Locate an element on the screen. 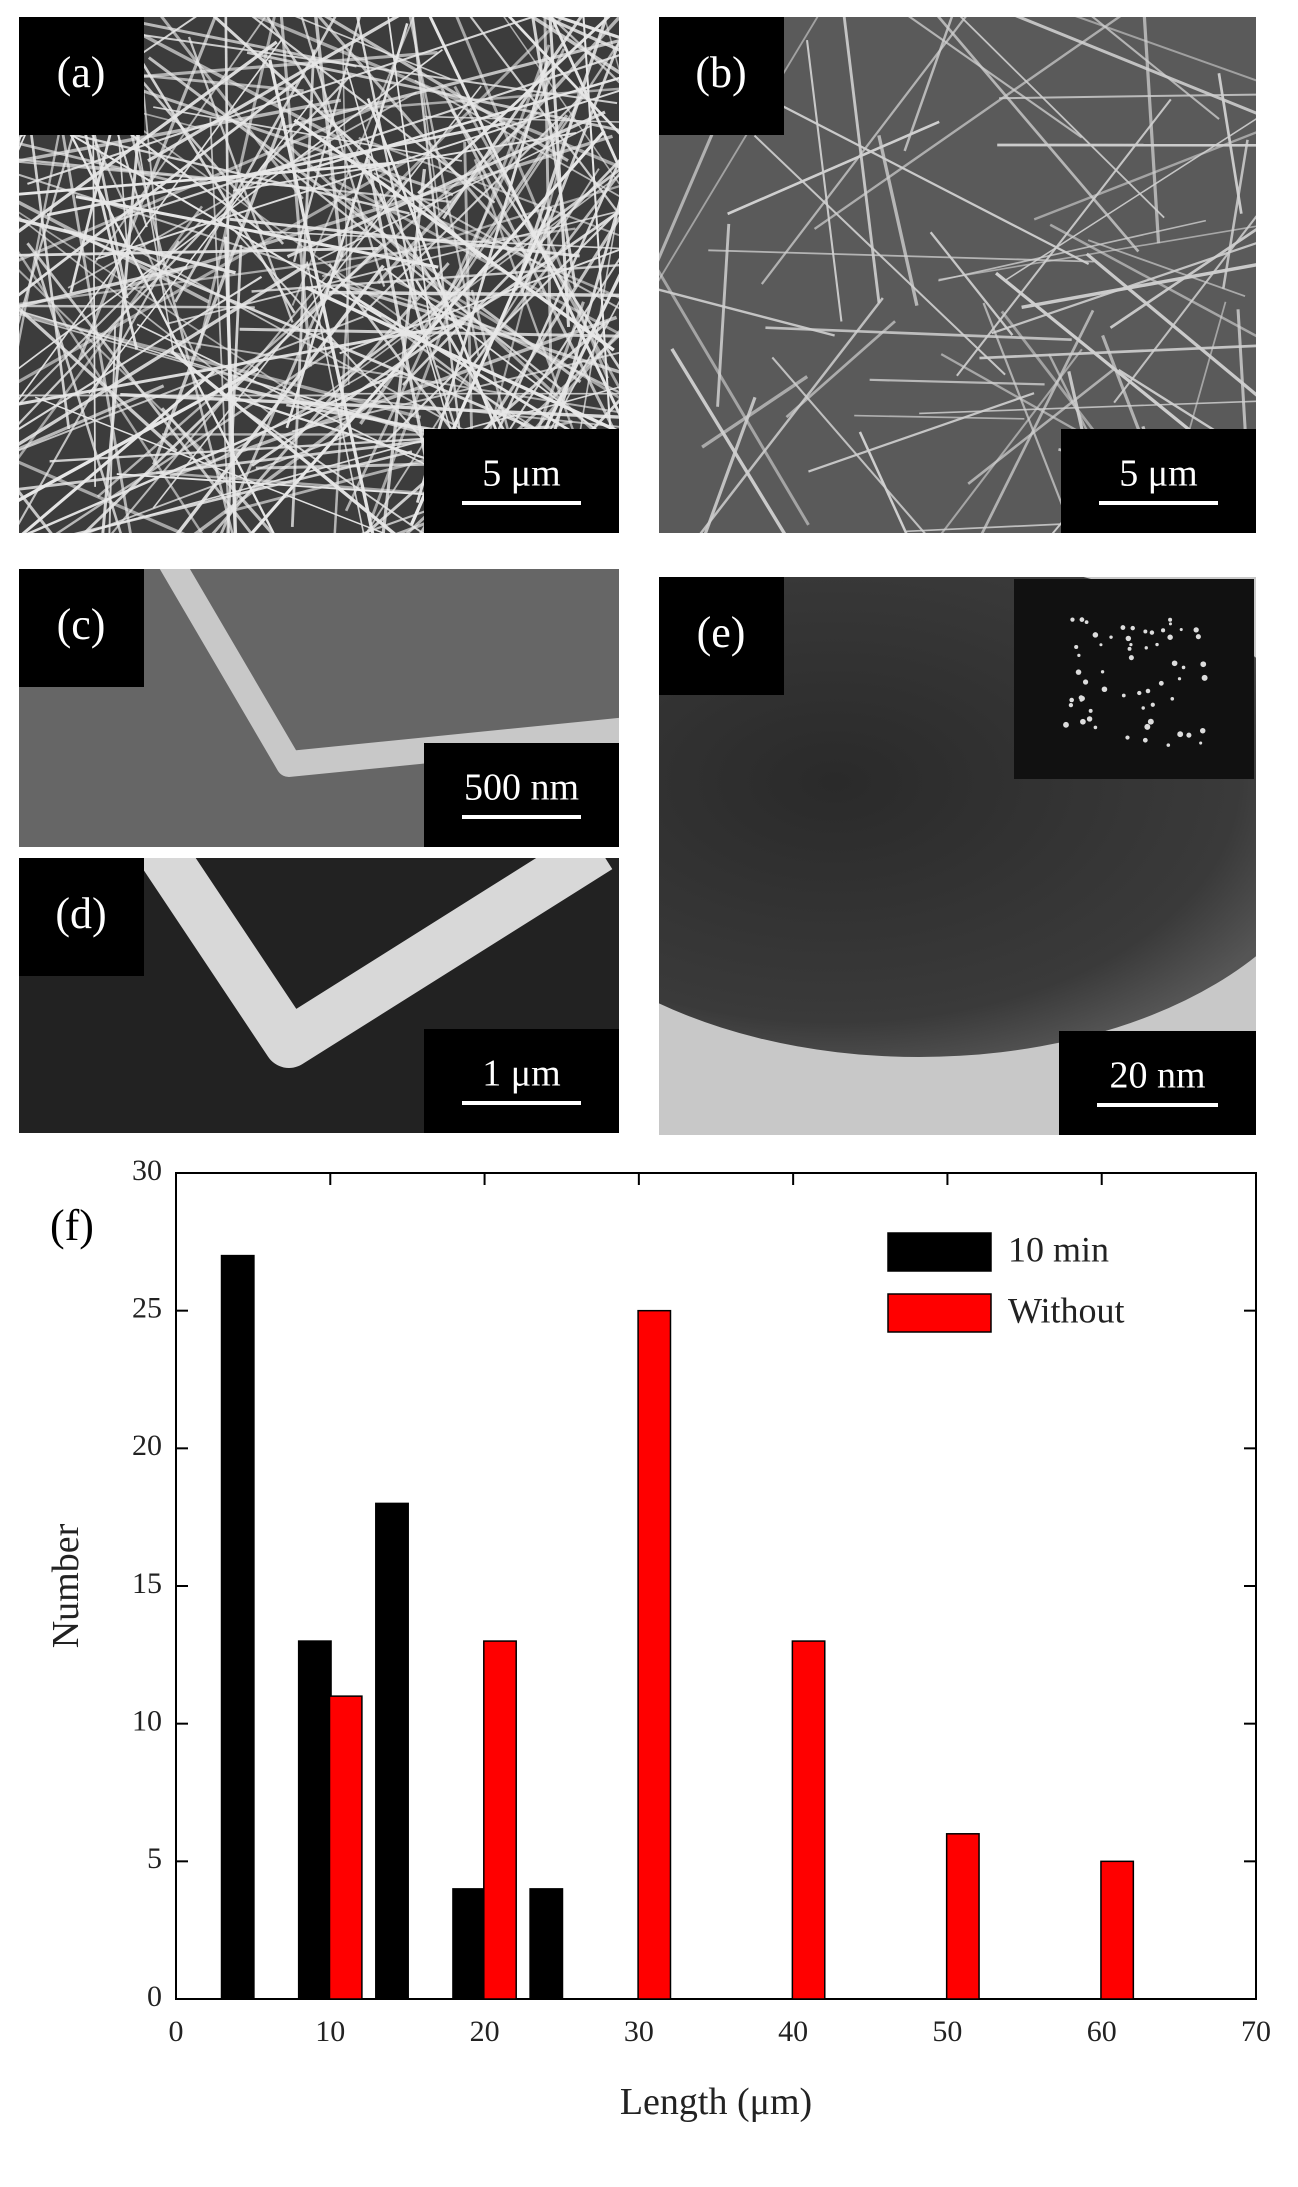 The width and height of the screenshot is (1298, 2187). x-tick-label: 30 is located at coordinates (639, 2031).